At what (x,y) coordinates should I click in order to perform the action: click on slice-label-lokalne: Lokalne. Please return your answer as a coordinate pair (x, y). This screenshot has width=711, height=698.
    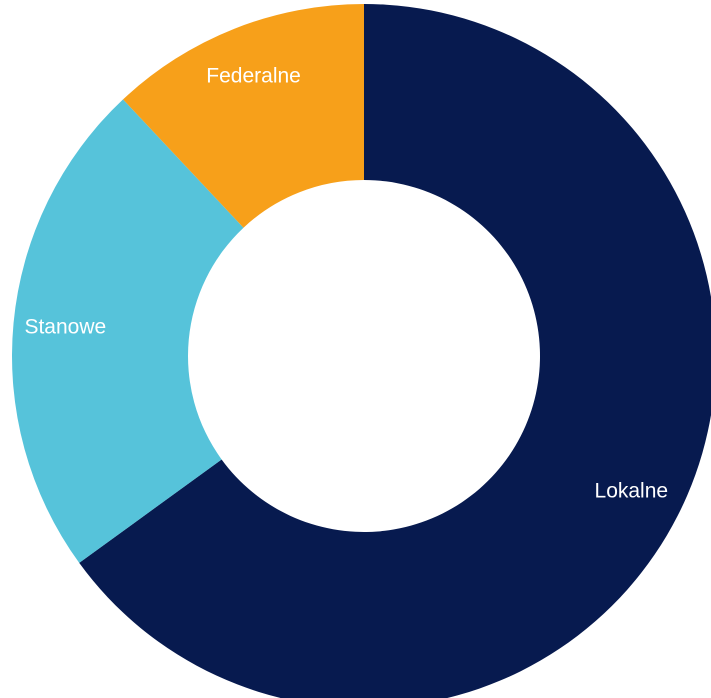
    Looking at the image, I should click on (632, 491).